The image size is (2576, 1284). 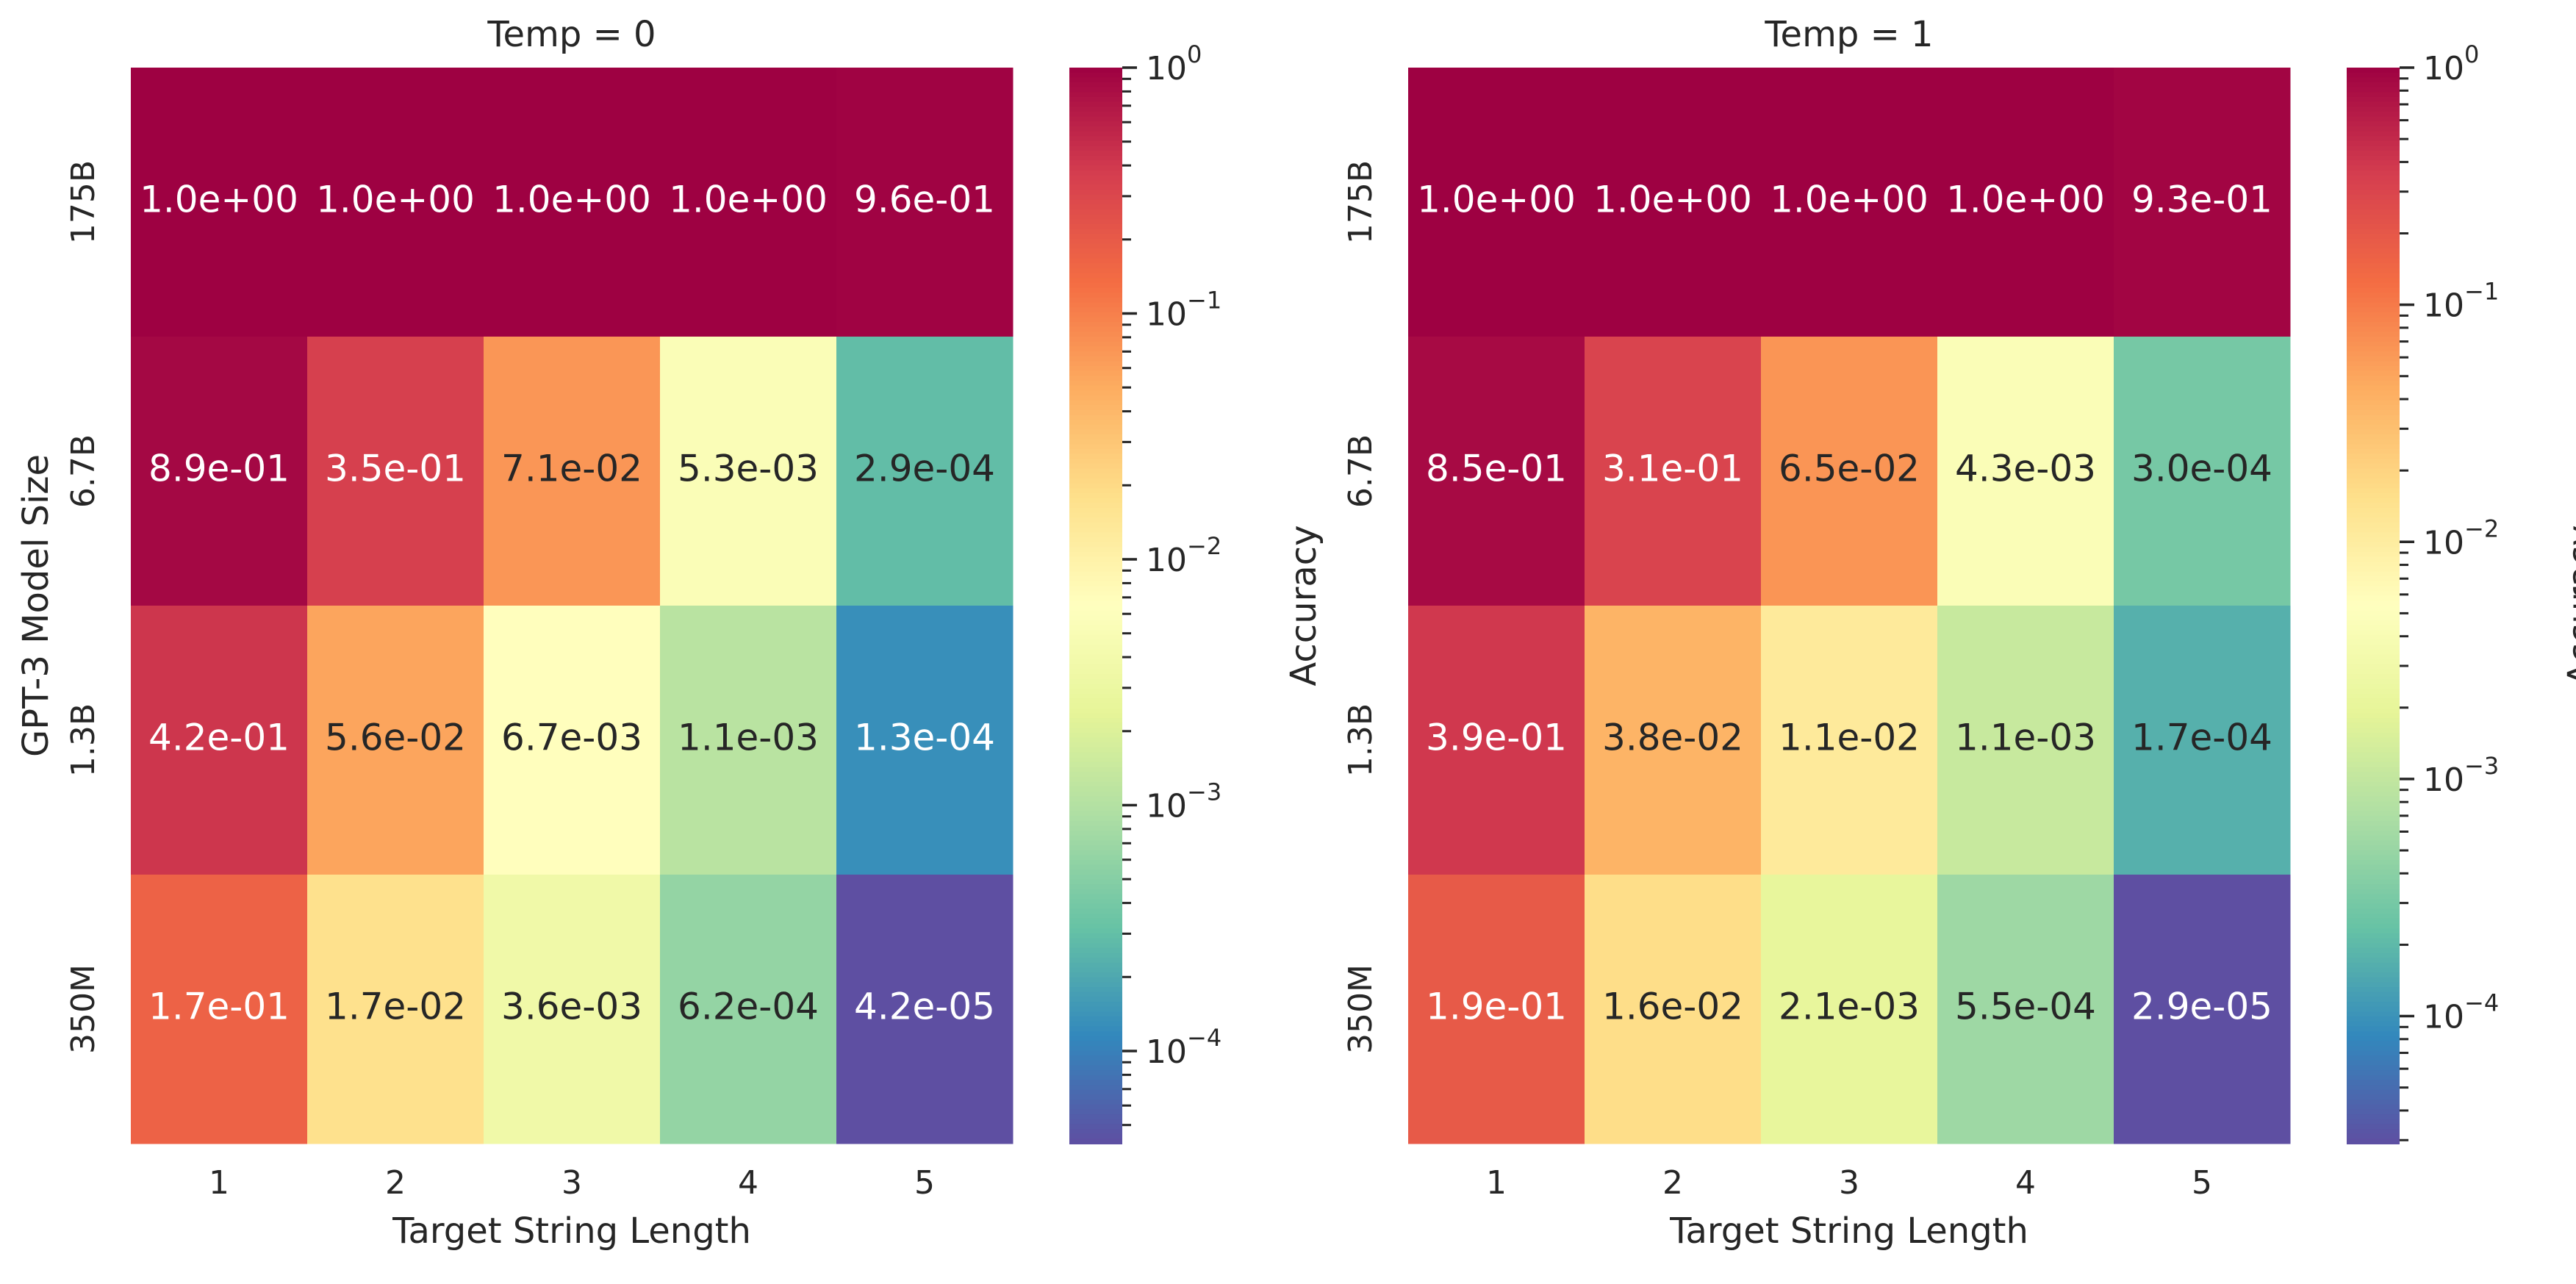 I want to click on colorbar-tick-label: 10⁻⁴, so click(x=1183, y=1048).